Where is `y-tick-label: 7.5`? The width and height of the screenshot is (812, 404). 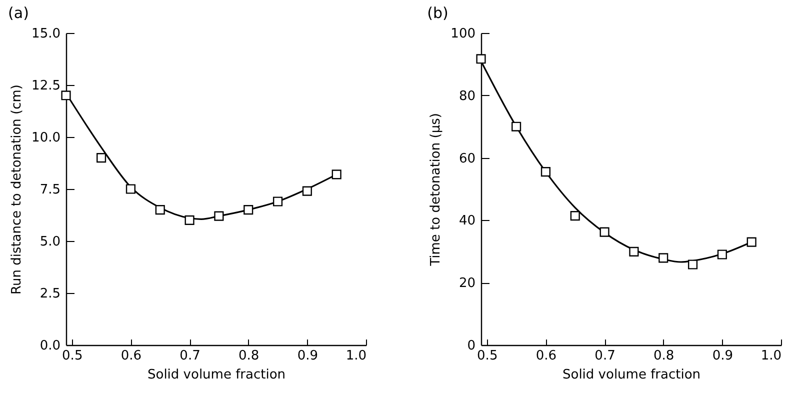
y-tick-label: 7.5 is located at coordinates (50, 190).